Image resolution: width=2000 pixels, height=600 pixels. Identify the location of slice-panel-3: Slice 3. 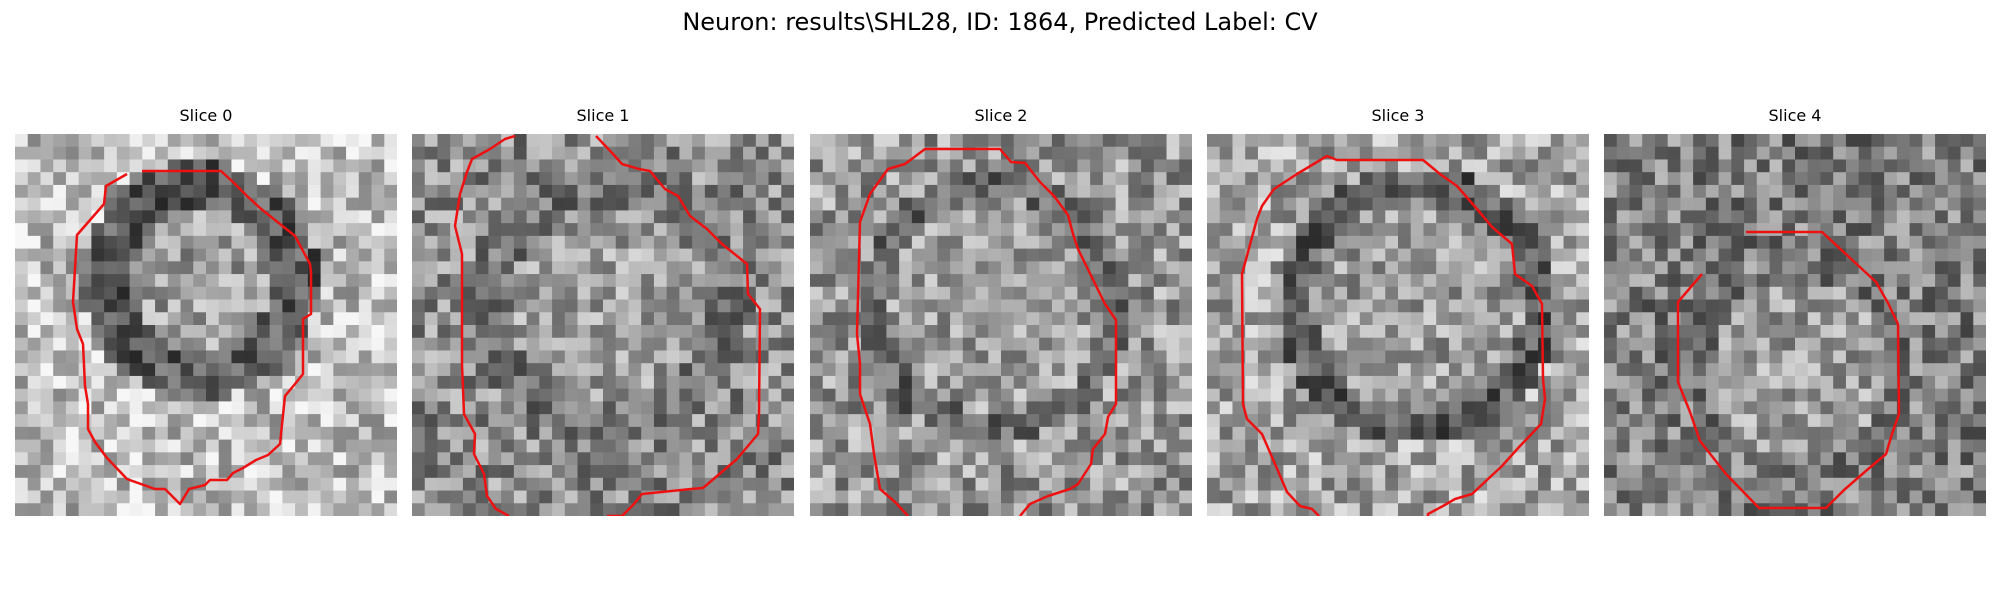
(1398, 312).